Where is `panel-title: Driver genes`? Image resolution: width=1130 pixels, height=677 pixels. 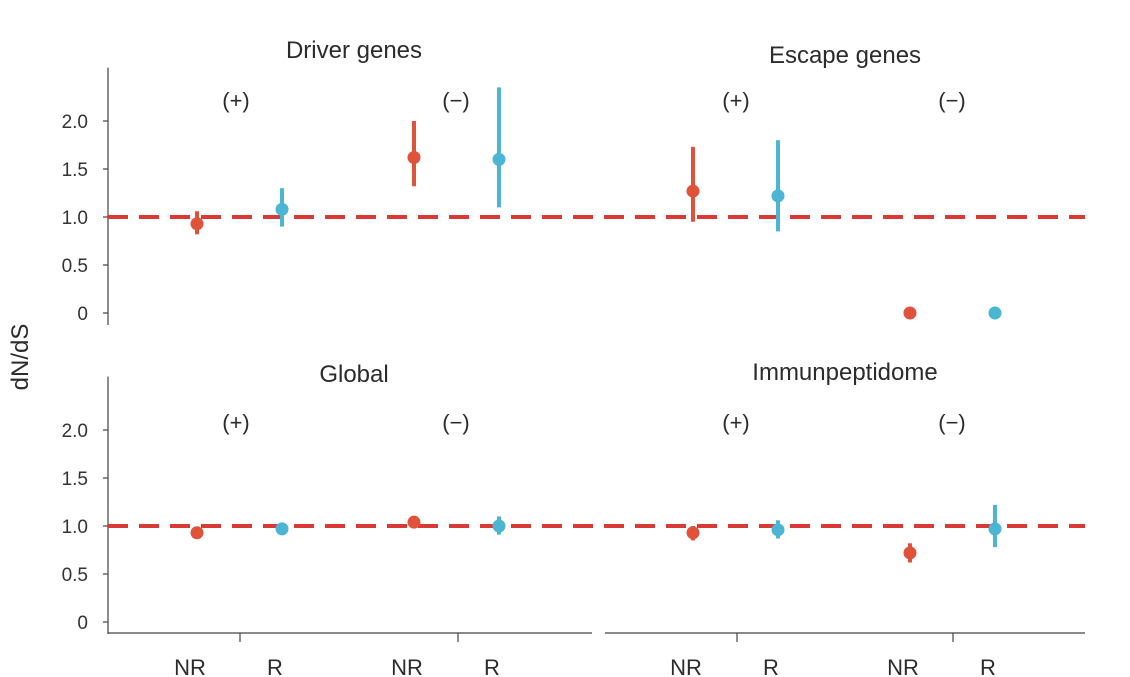 panel-title: Driver genes is located at coordinates (354, 50).